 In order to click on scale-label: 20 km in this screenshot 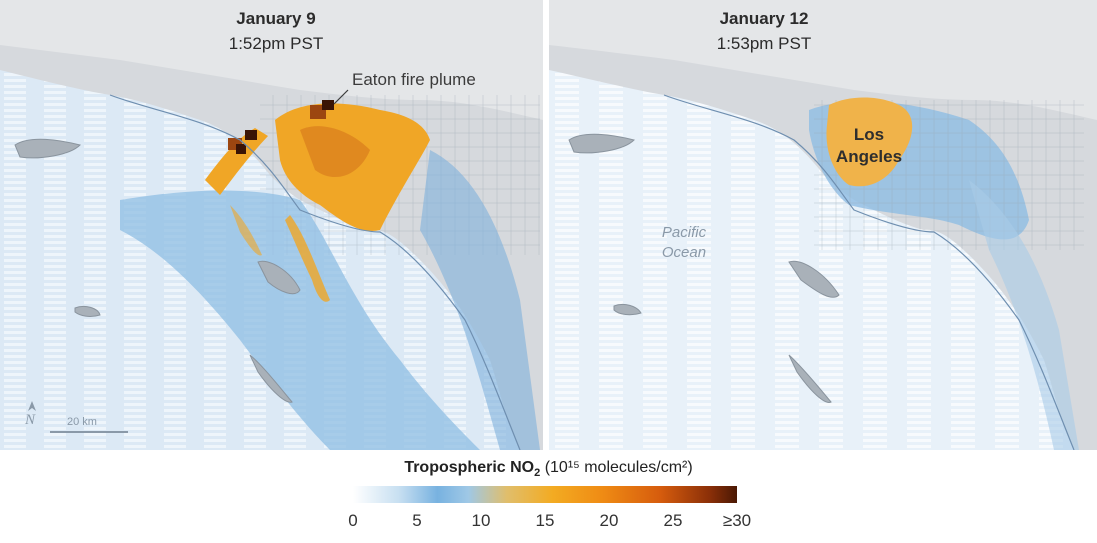, I will do `click(82, 422)`.